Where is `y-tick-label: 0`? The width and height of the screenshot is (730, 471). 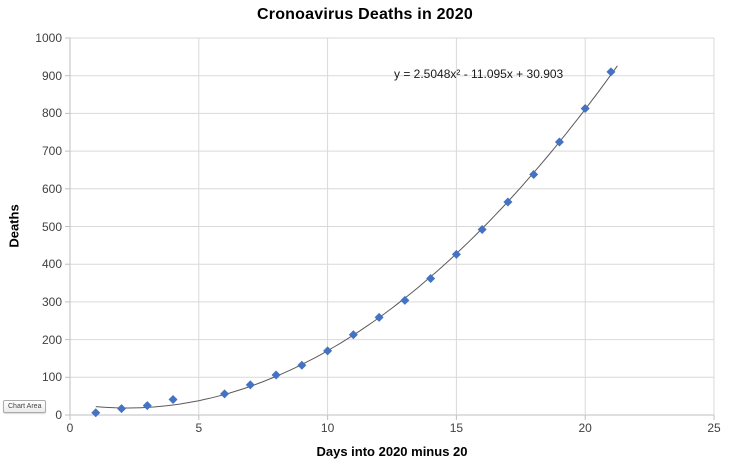 y-tick-label: 0 is located at coordinates (58, 415).